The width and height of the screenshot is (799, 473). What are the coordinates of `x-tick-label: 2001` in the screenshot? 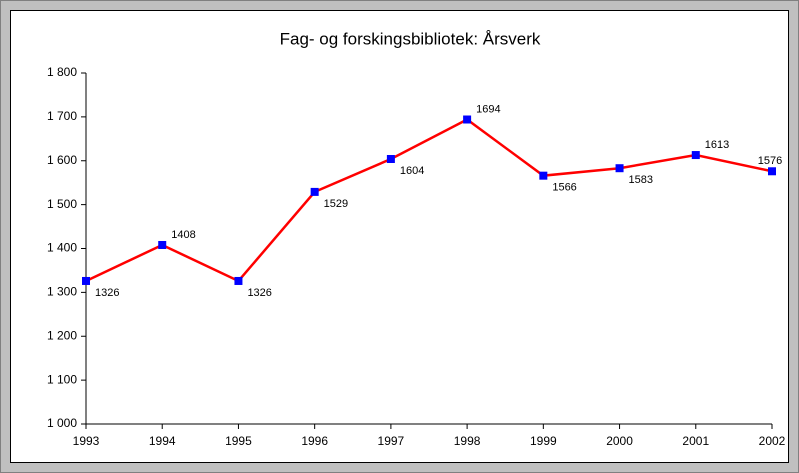 It's located at (695, 441).